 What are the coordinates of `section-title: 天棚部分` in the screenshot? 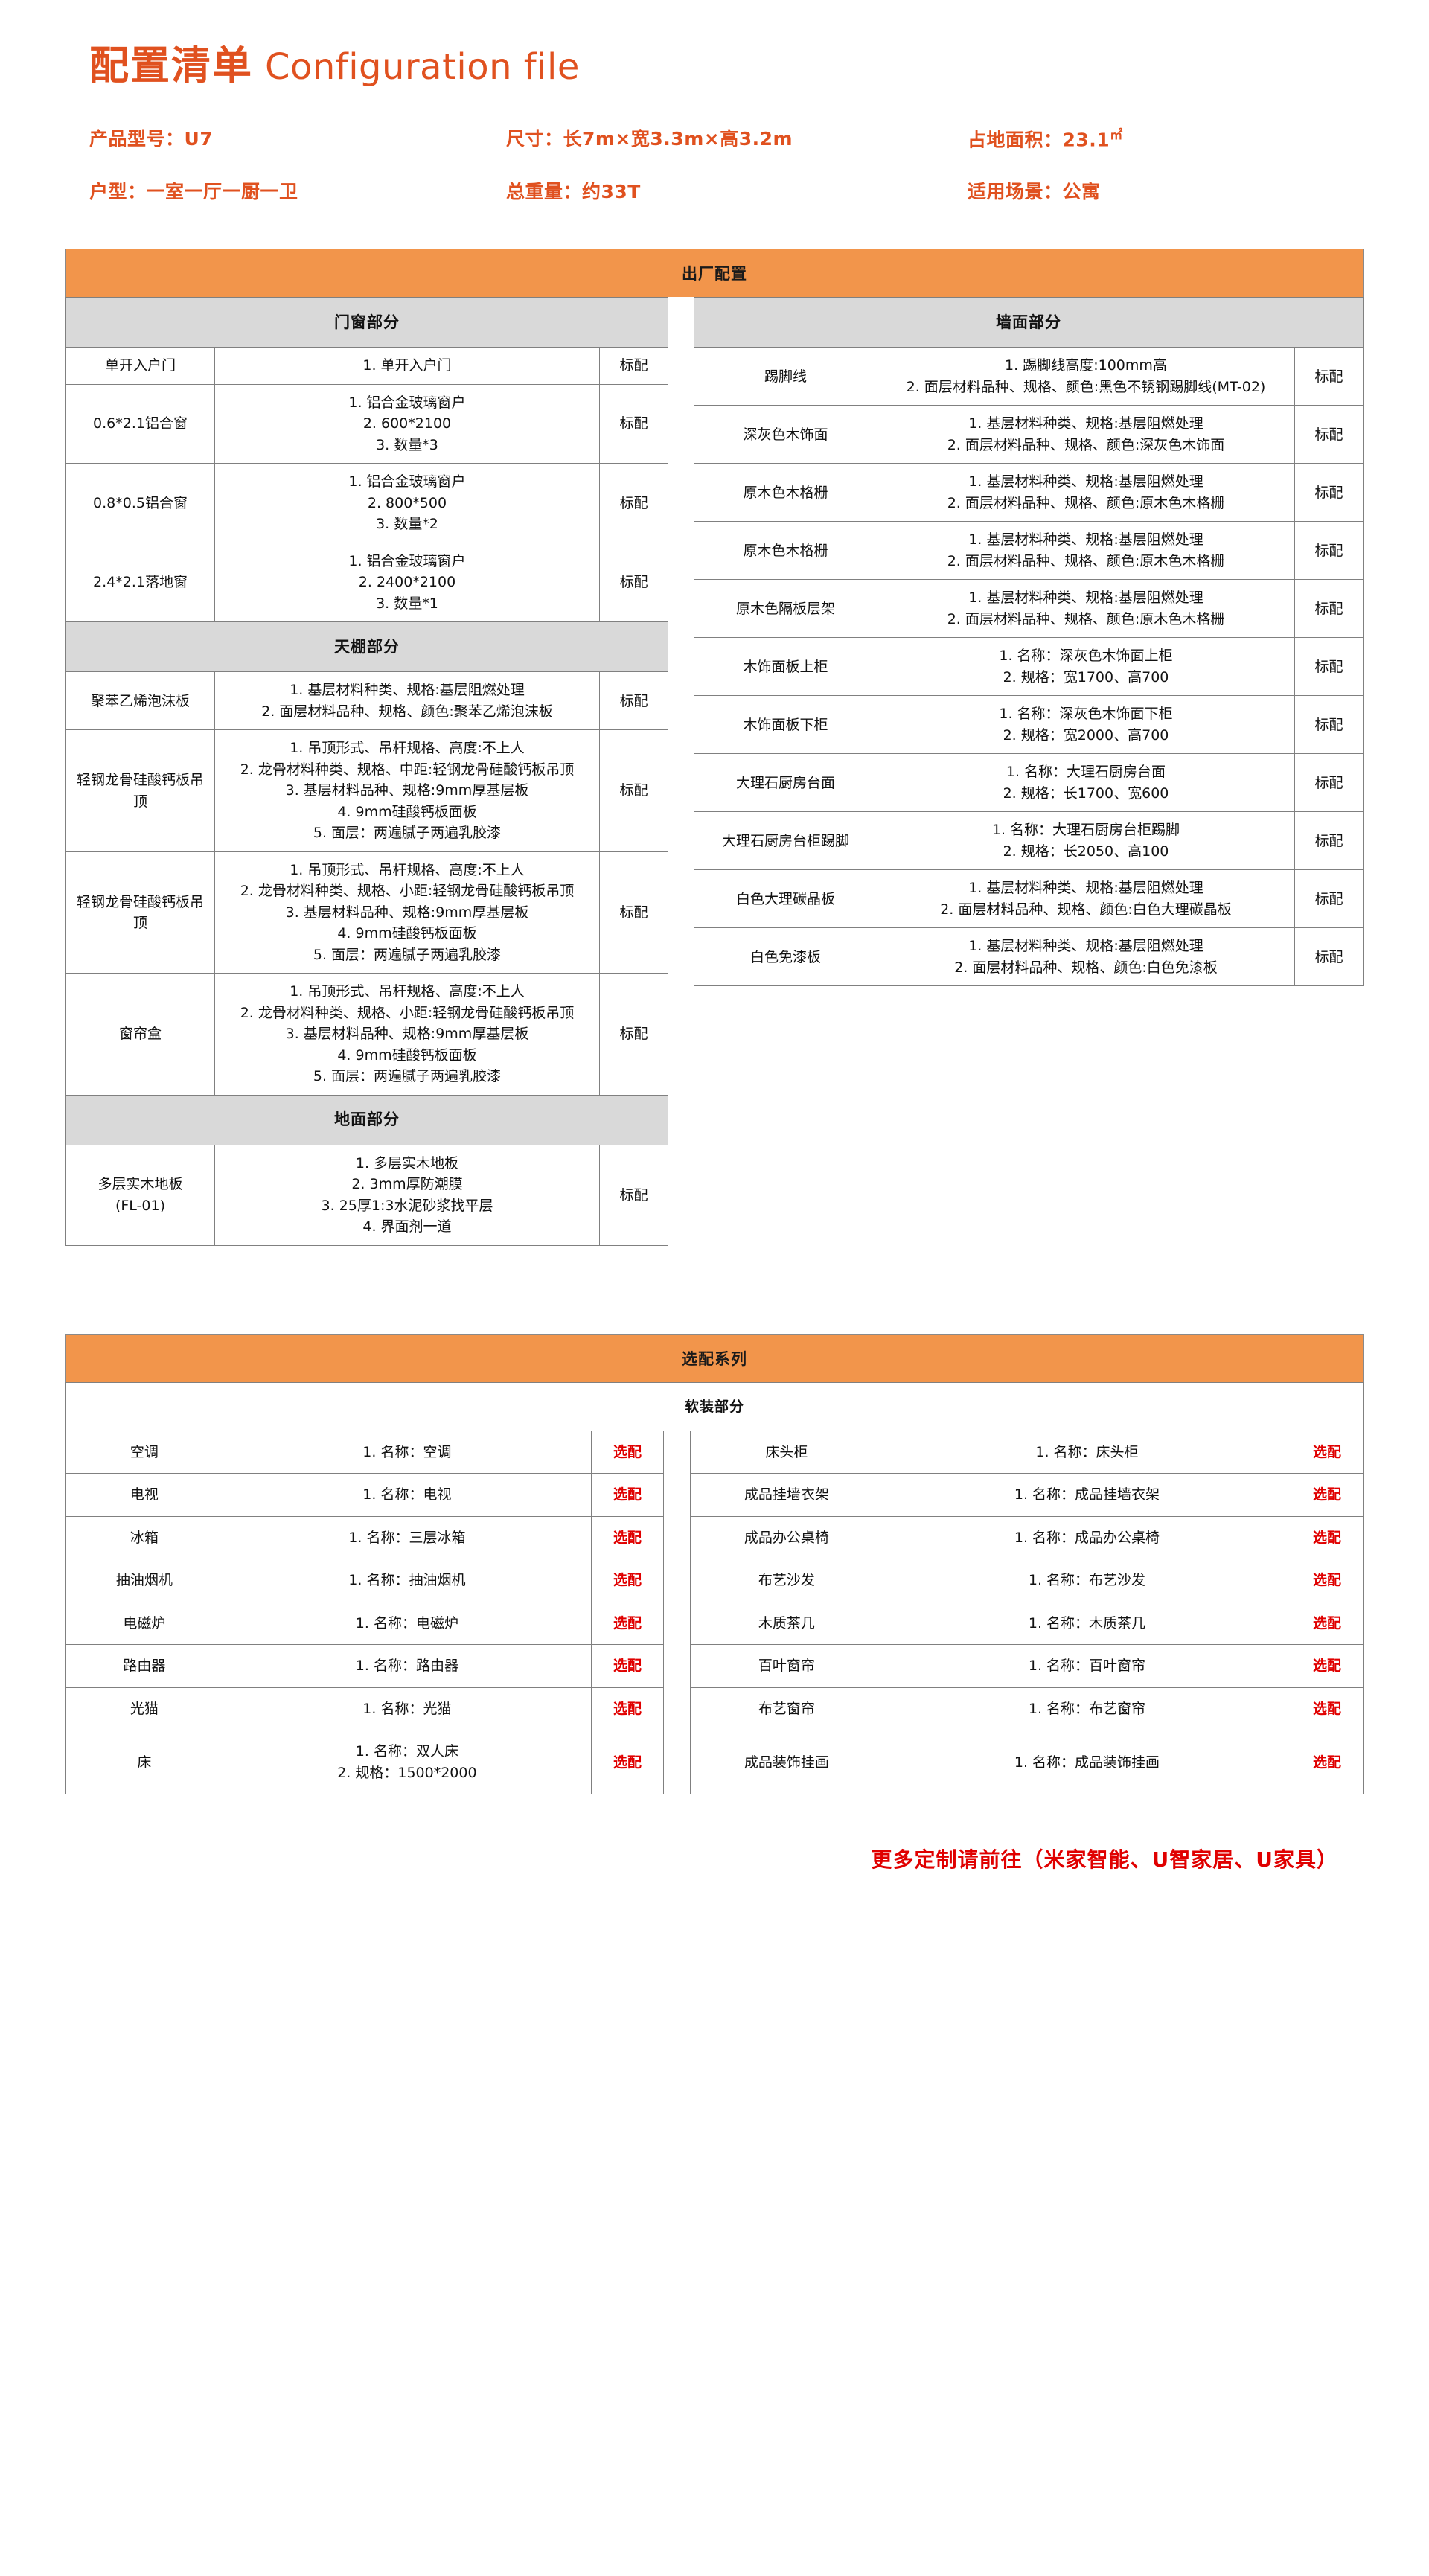 It's located at (366, 647).